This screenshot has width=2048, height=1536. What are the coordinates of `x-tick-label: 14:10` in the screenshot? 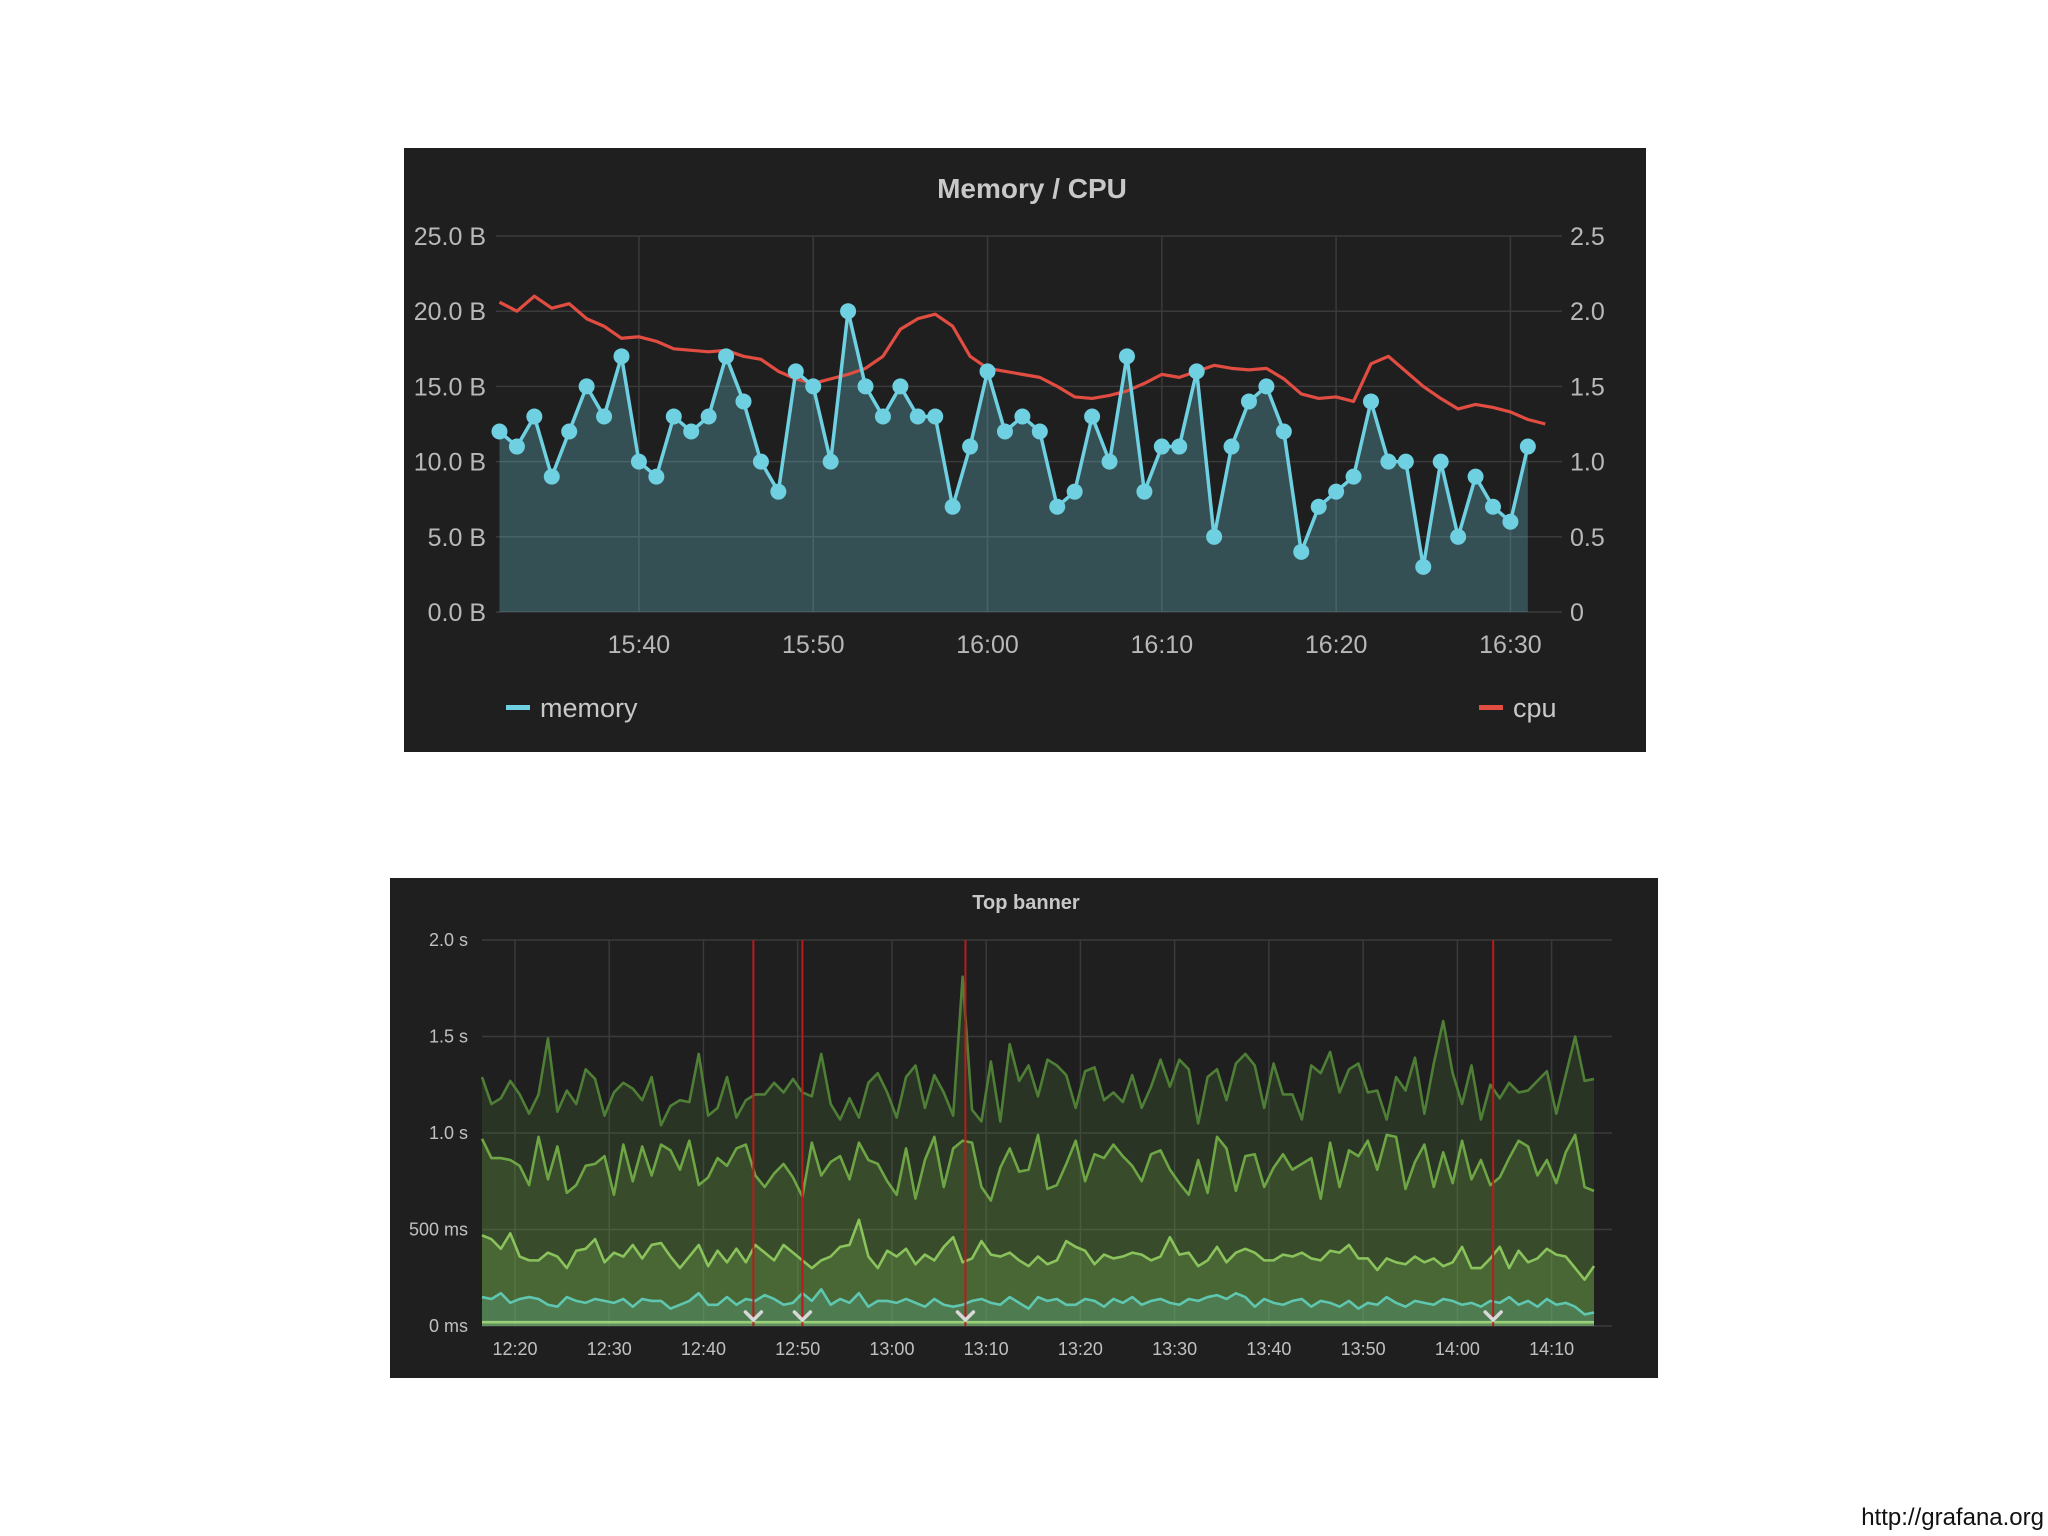 It's located at (1551, 1349).